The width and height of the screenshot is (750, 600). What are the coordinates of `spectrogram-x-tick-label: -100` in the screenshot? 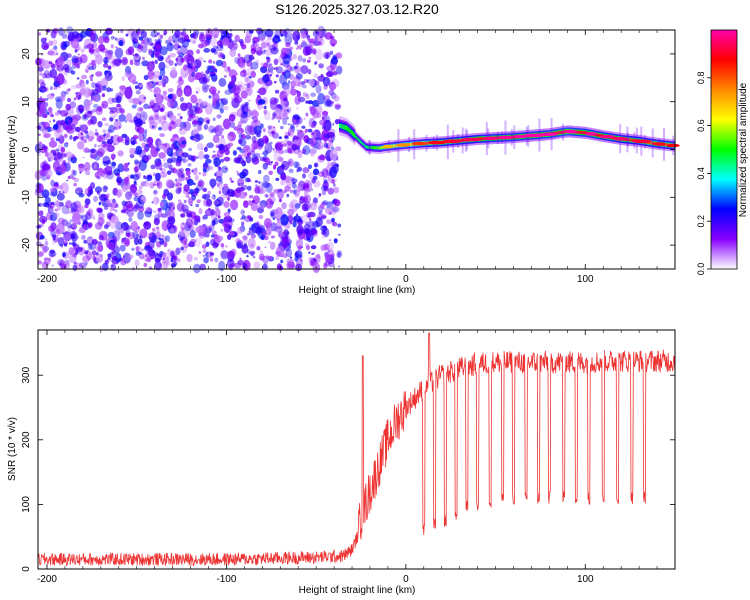 It's located at (226, 279).